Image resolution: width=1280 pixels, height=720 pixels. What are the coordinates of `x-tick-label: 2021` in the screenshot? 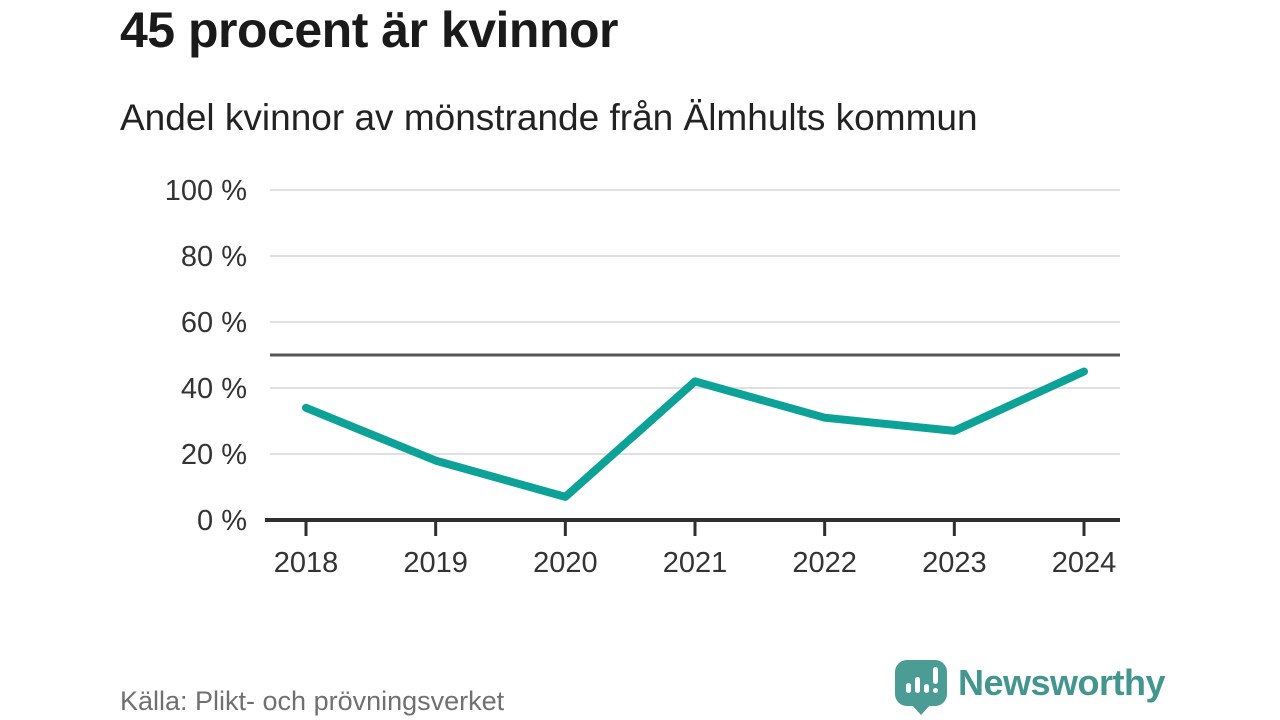 It's located at (695, 563).